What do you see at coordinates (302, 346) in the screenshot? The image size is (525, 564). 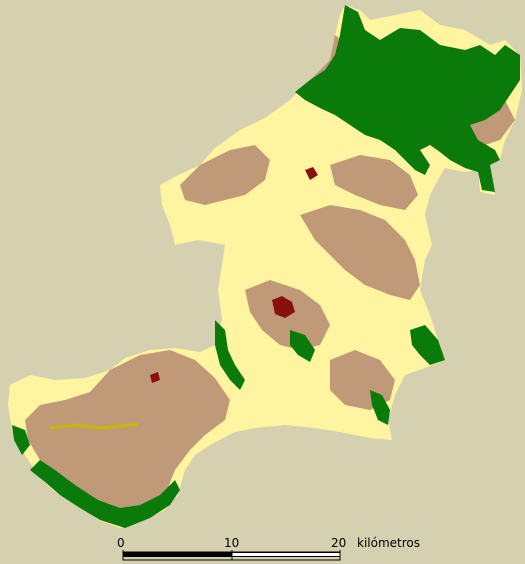 I see `region-forest-center-strip` at bounding box center [302, 346].